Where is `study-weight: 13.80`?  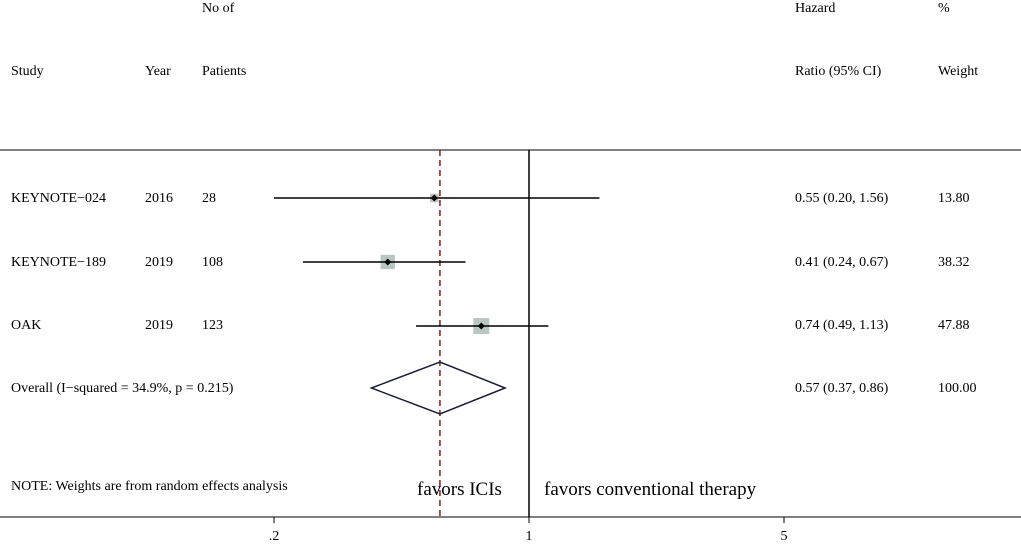 study-weight: 13.80 is located at coordinates (954, 198).